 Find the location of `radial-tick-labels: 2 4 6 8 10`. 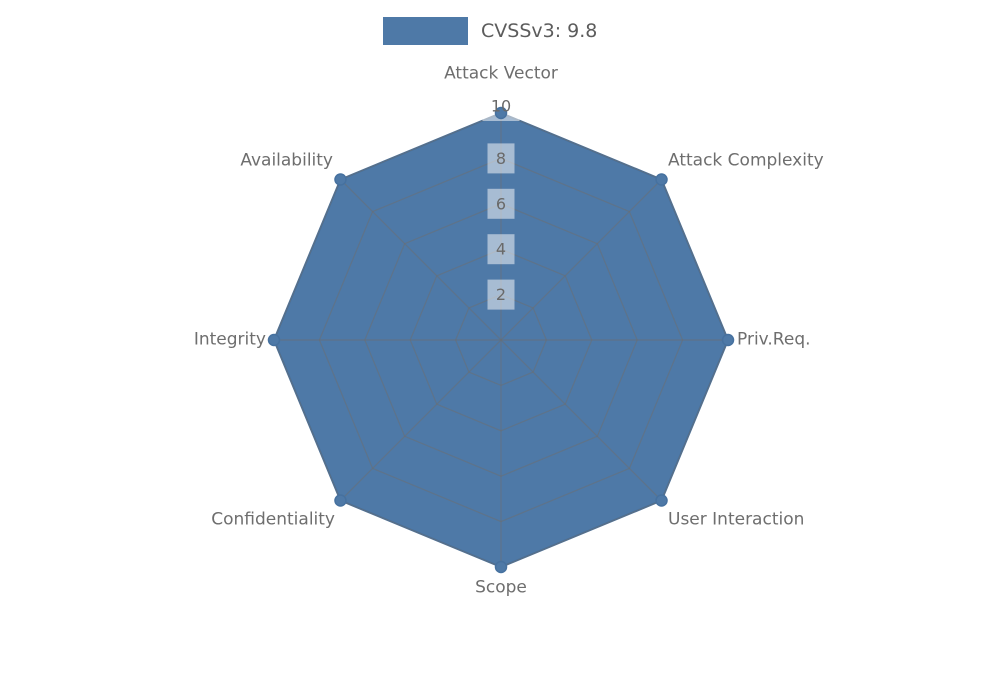

radial-tick-labels: 2 4 6 8 10 is located at coordinates (501, 201).